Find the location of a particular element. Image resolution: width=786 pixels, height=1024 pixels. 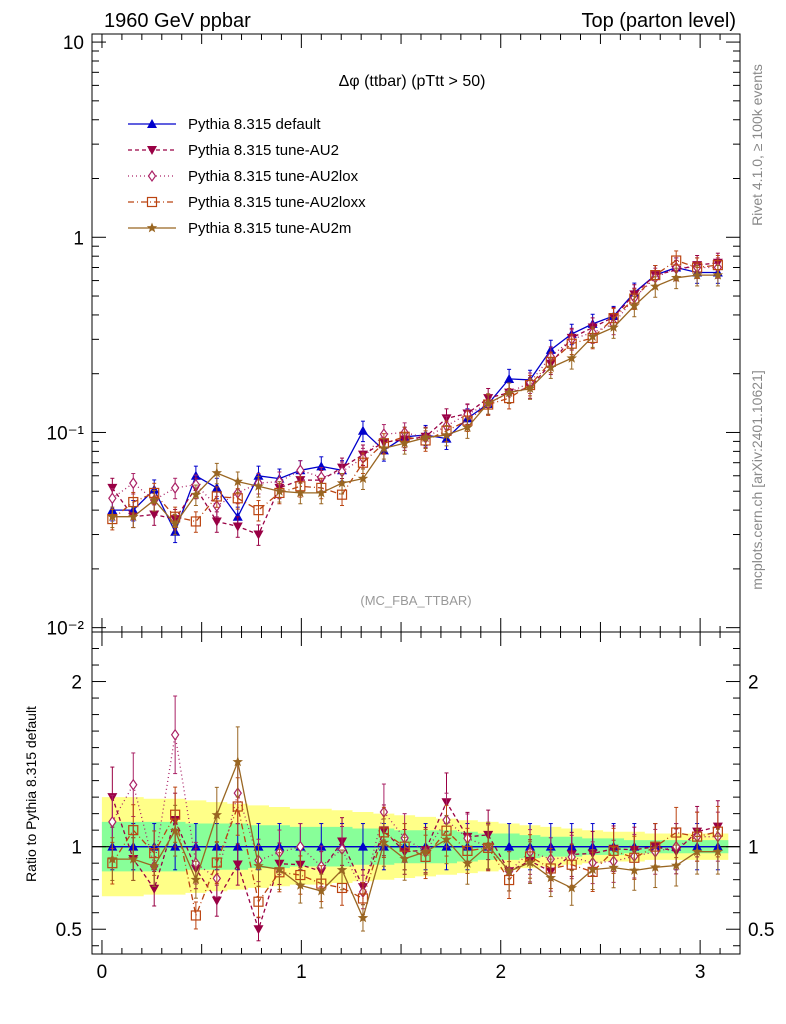

ratio-y-tick-label-right: 2 is located at coordinates (753, 683).